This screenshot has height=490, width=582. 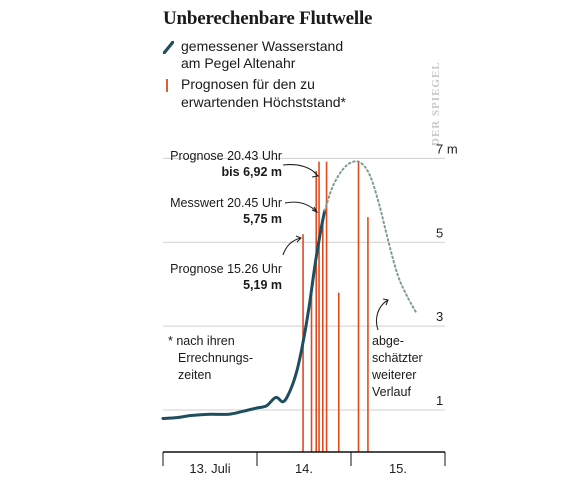 What do you see at coordinates (439, 400) in the screenshot?
I see `y-tick-label-1: 1` at bounding box center [439, 400].